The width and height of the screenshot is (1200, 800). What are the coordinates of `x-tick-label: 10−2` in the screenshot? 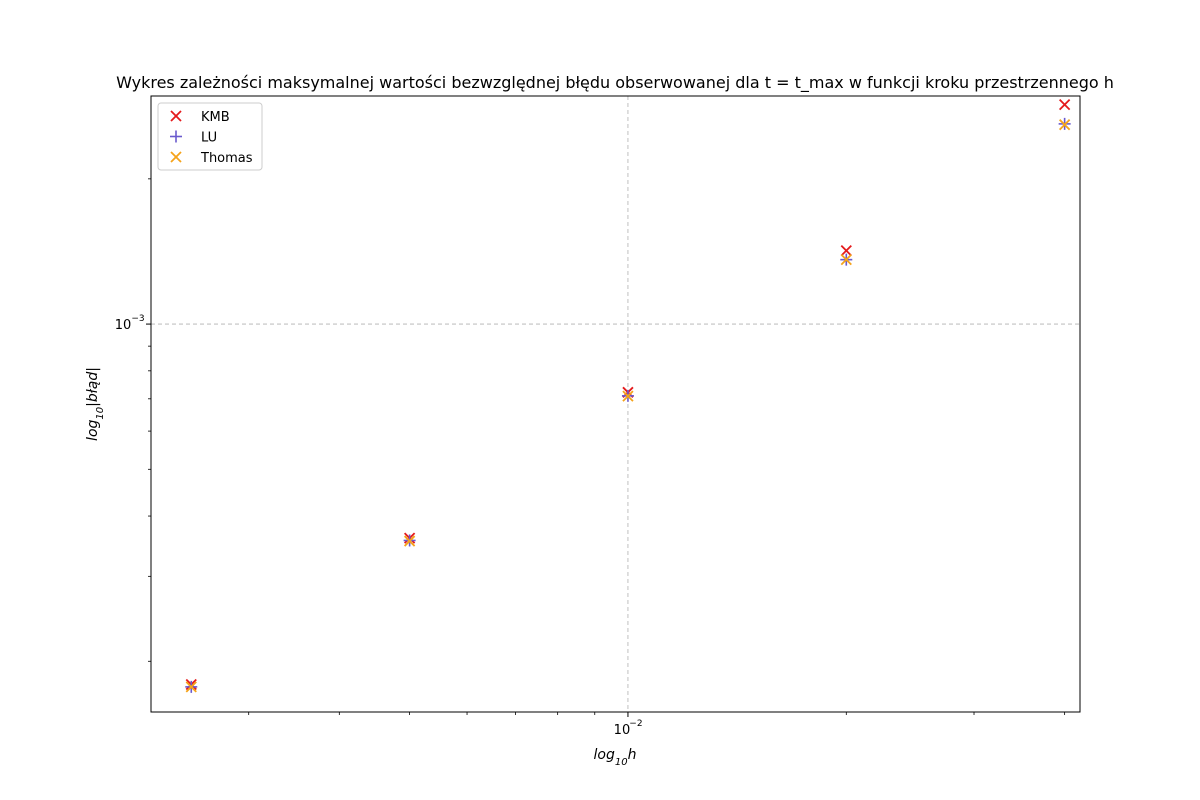 It's located at (628, 728).